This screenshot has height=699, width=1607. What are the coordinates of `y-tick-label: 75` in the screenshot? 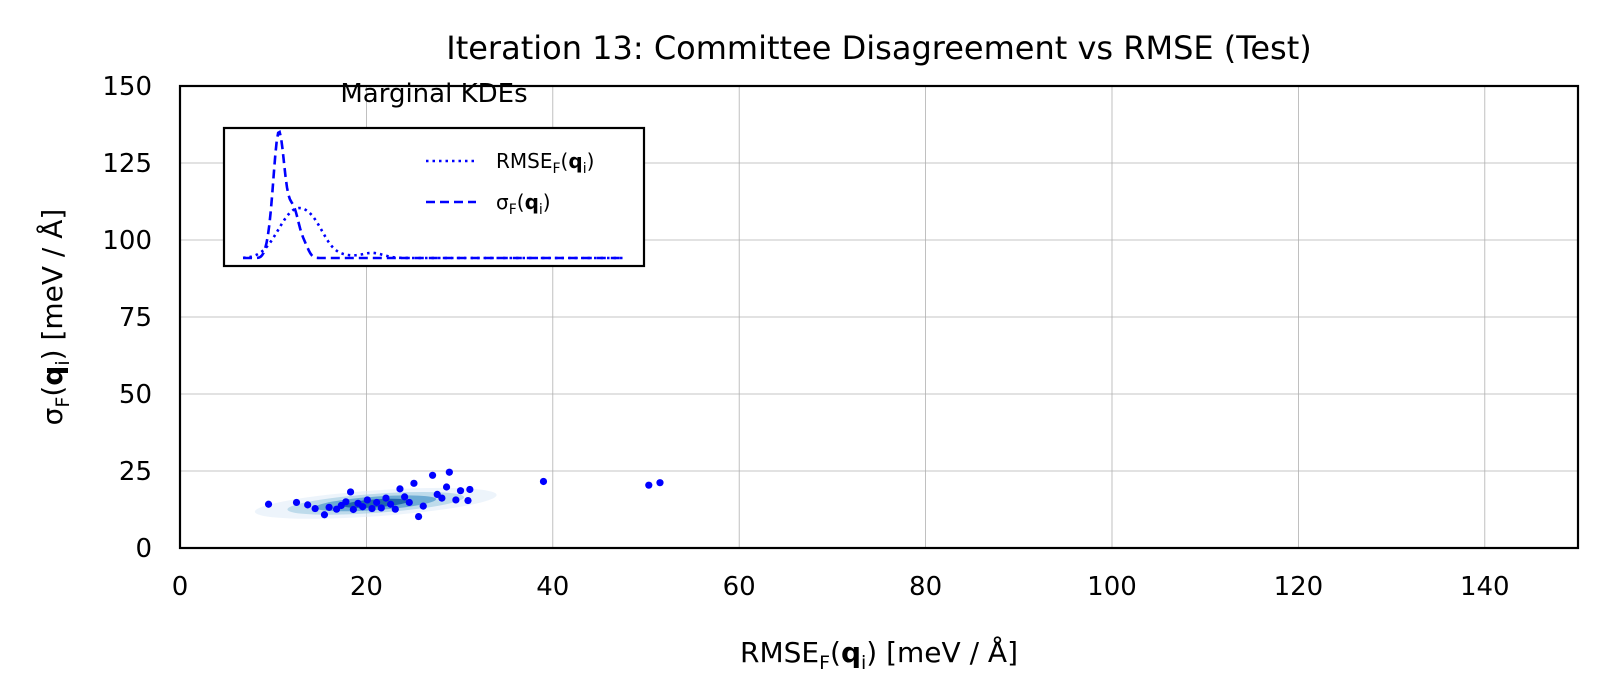 It's located at (135, 318).